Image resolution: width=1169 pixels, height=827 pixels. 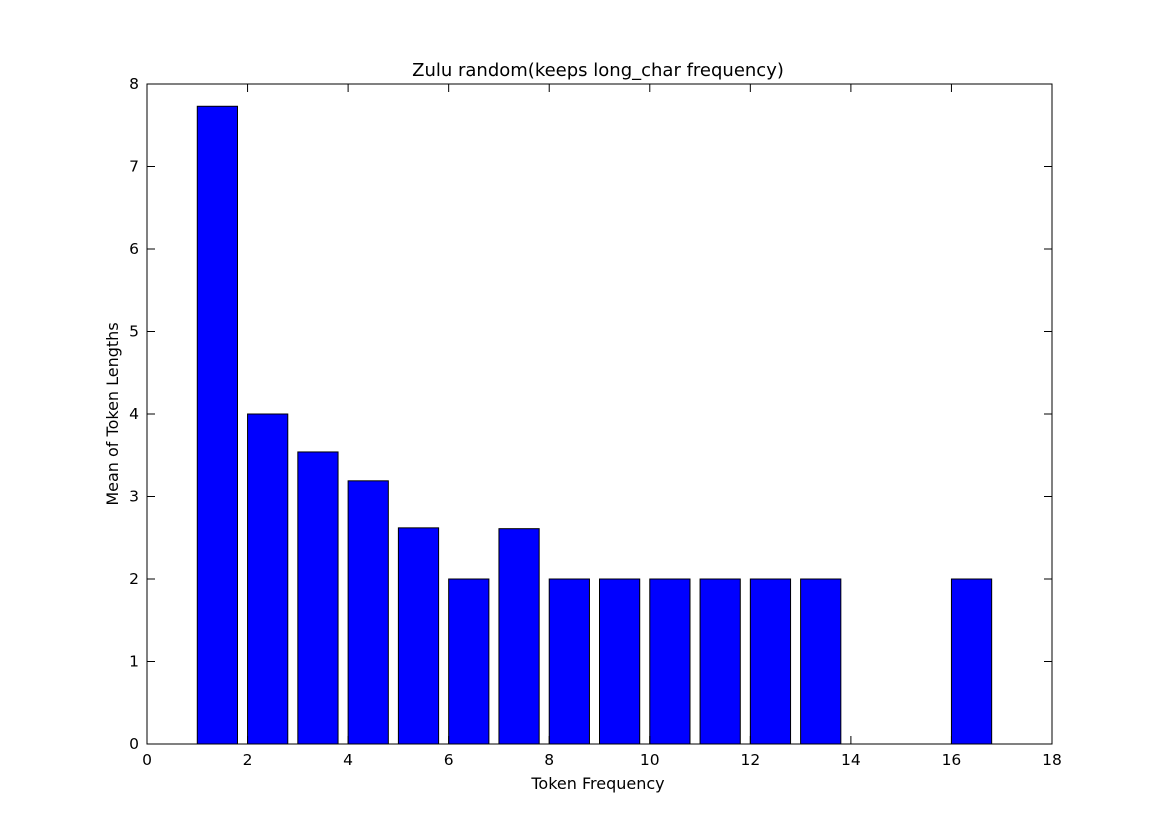 I want to click on x-tick-label-10: 10, so click(x=650, y=760).